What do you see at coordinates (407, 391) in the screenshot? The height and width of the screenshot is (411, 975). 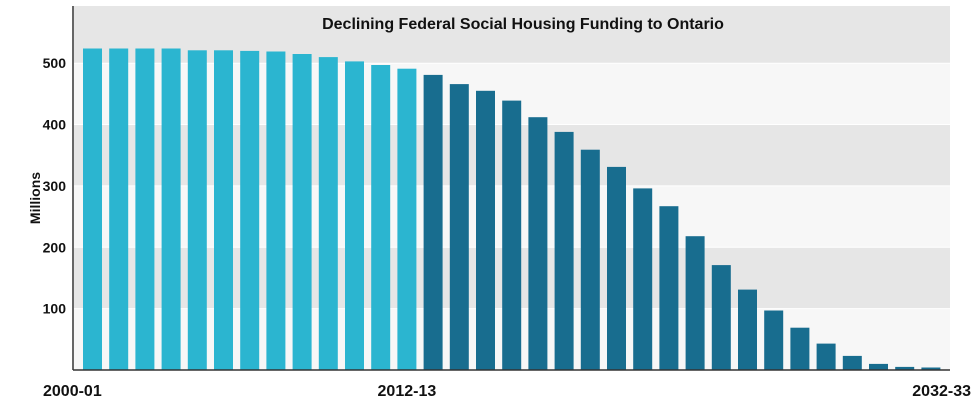 I see `x-tick-label: 2012-13` at bounding box center [407, 391].